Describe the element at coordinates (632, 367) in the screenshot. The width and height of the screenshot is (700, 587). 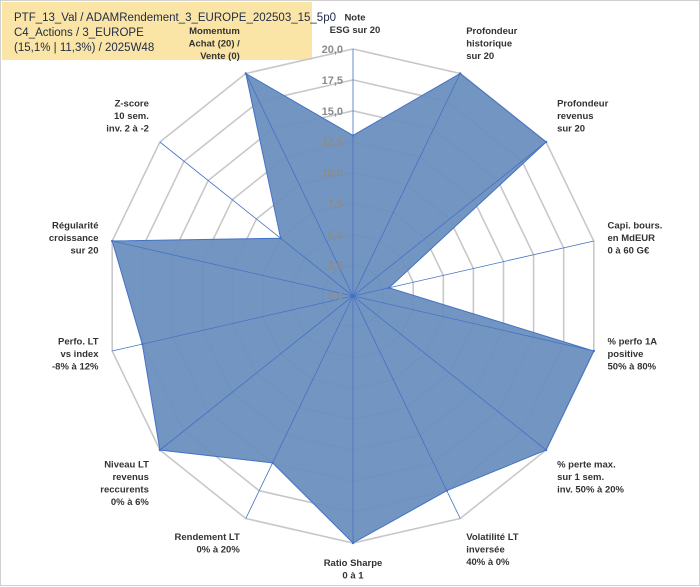
I see `category-label: 50% à 80%` at that location.